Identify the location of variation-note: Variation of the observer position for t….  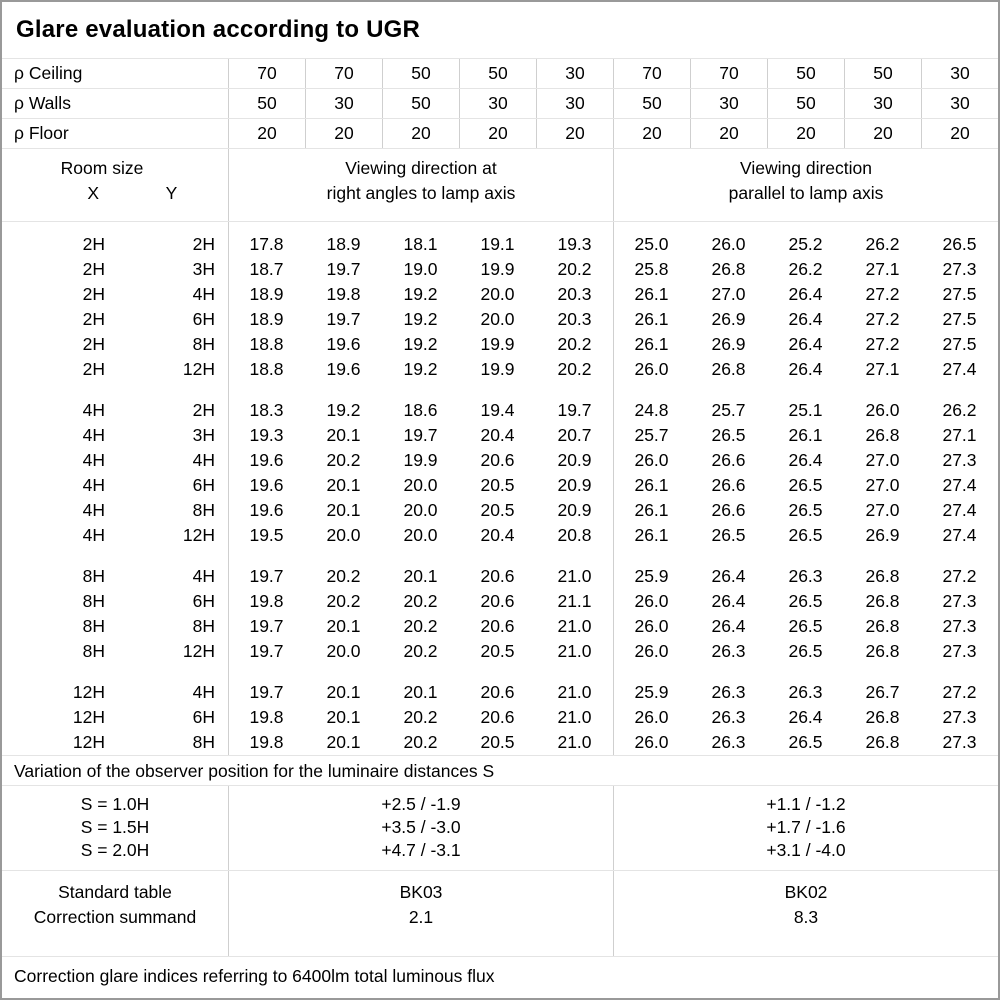
(500, 770).